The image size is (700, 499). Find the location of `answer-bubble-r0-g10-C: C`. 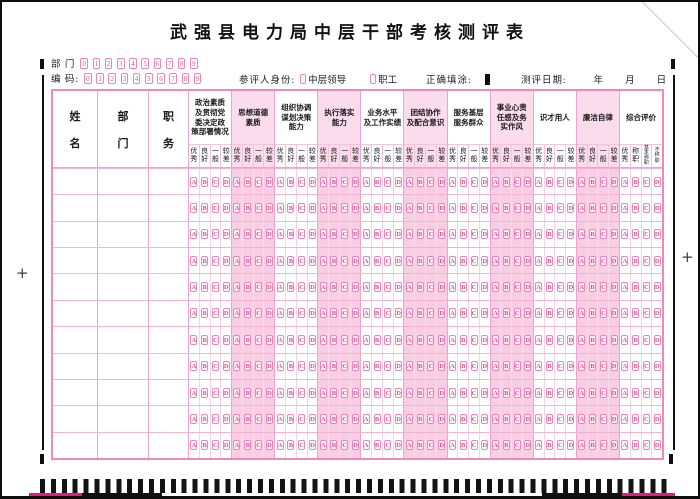

answer-bubble-r0-g10-C: C is located at coordinates (646, 181).